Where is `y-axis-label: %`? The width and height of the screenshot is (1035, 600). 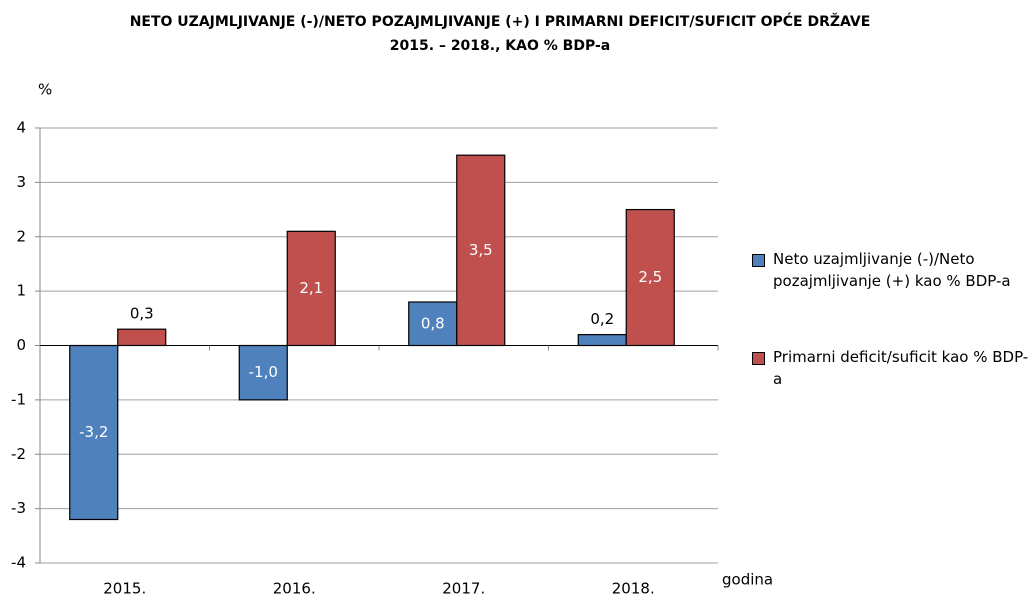
y-axis-label: % is located at coordinates (45, 90).